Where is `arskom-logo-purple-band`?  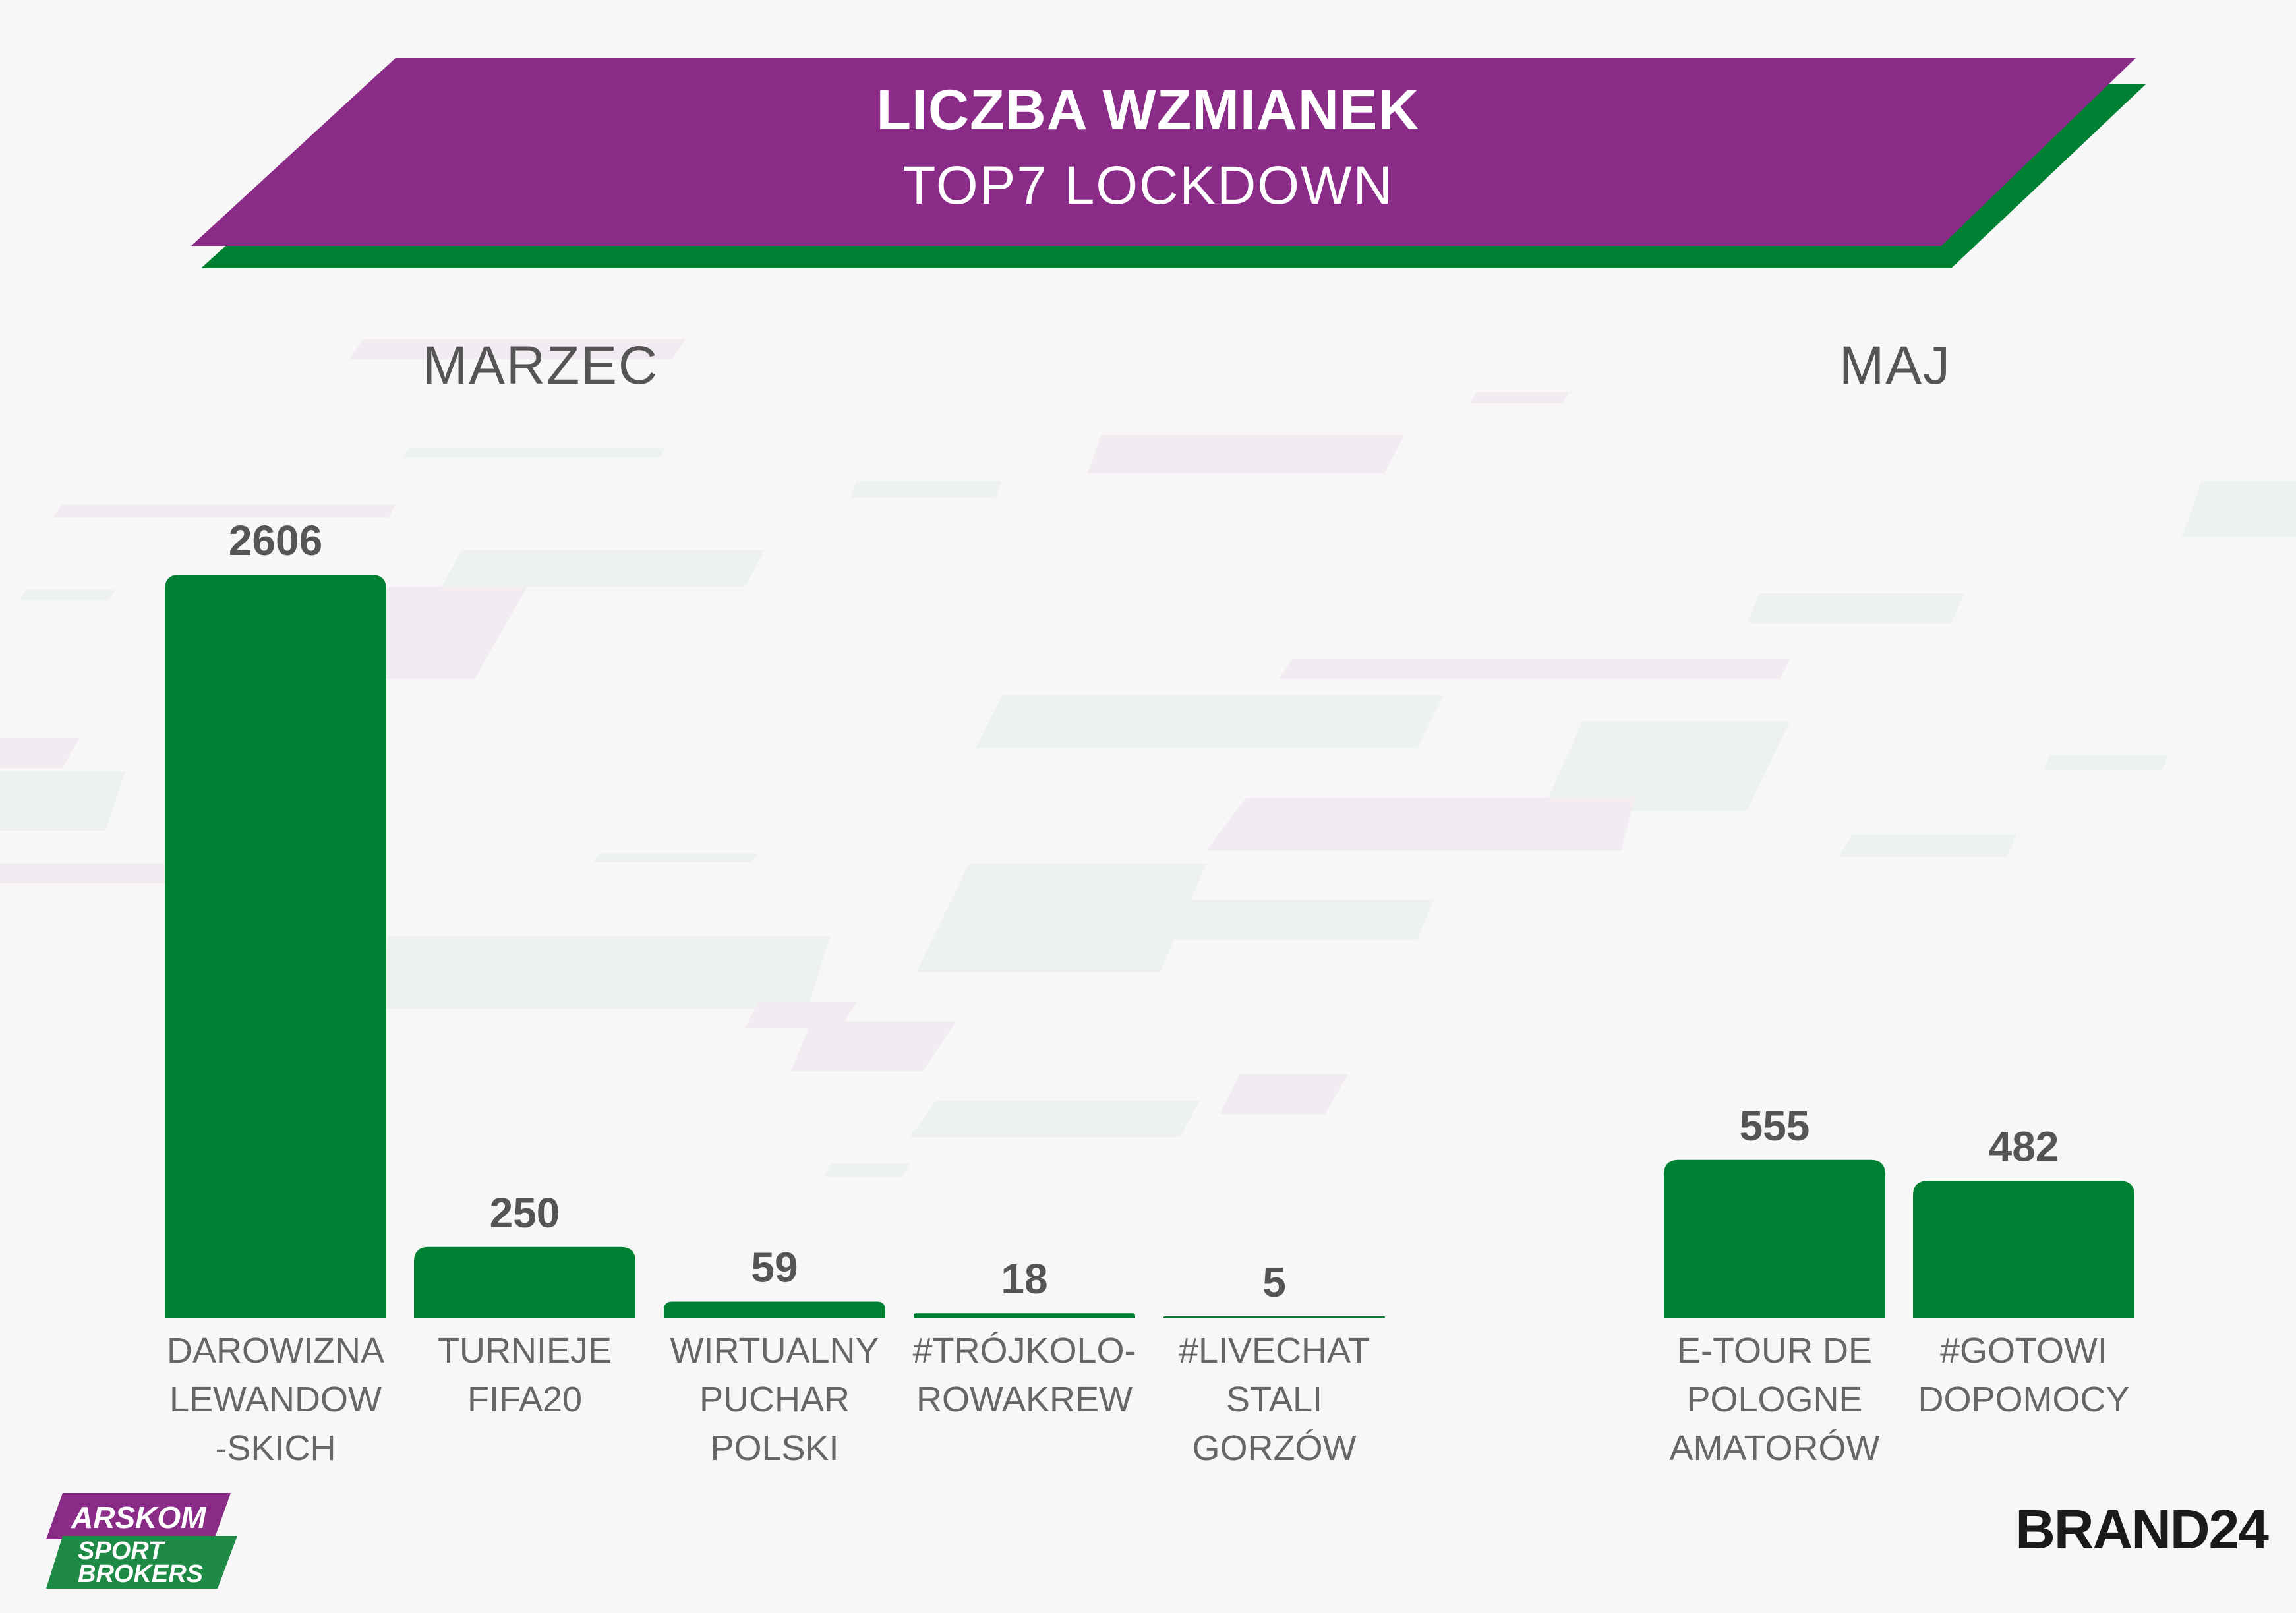 arskom-logo-purple-band is located at coordinates (138, 1516).